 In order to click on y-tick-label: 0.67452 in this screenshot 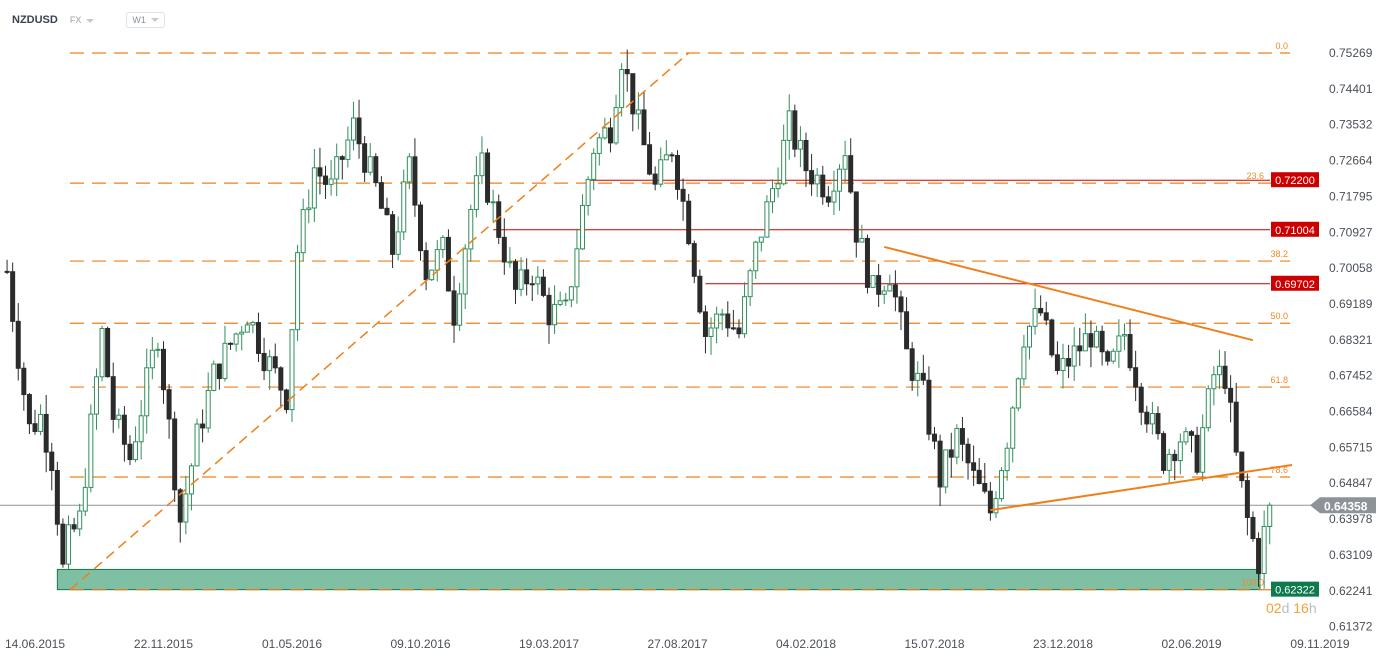, I will do `click(1351, 376)`.